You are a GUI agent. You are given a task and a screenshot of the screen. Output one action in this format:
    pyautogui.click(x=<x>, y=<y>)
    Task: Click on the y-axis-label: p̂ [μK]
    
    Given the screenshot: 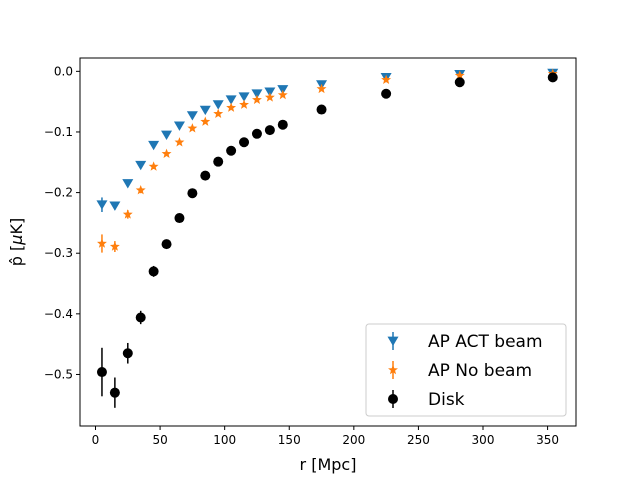 What is the action you would take?
    pyautogui.click(x=16, y=242)
    